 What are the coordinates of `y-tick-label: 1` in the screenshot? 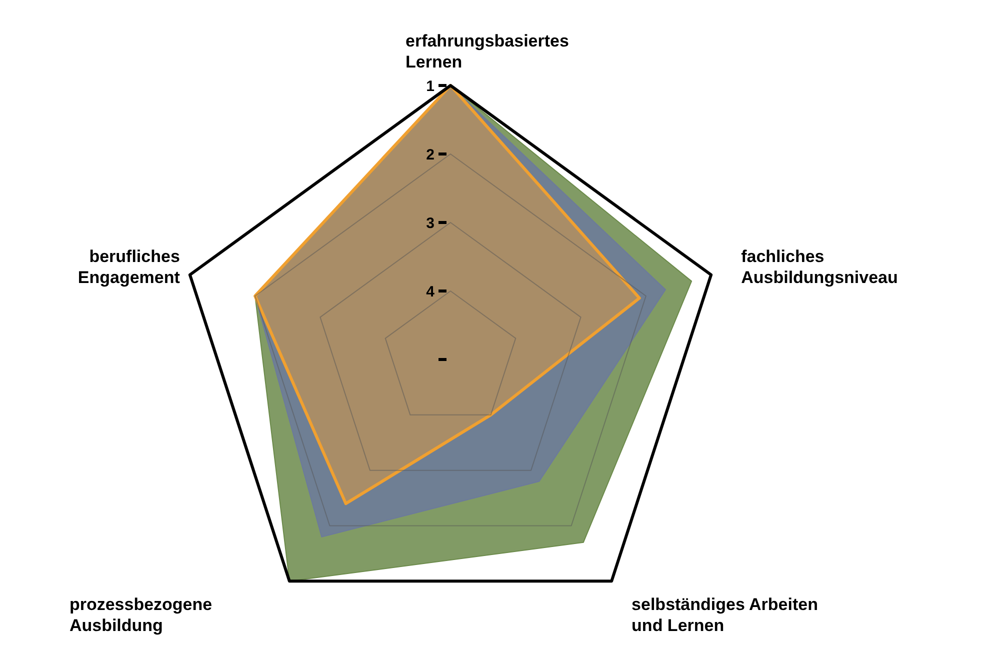 It's located at (430, 86).